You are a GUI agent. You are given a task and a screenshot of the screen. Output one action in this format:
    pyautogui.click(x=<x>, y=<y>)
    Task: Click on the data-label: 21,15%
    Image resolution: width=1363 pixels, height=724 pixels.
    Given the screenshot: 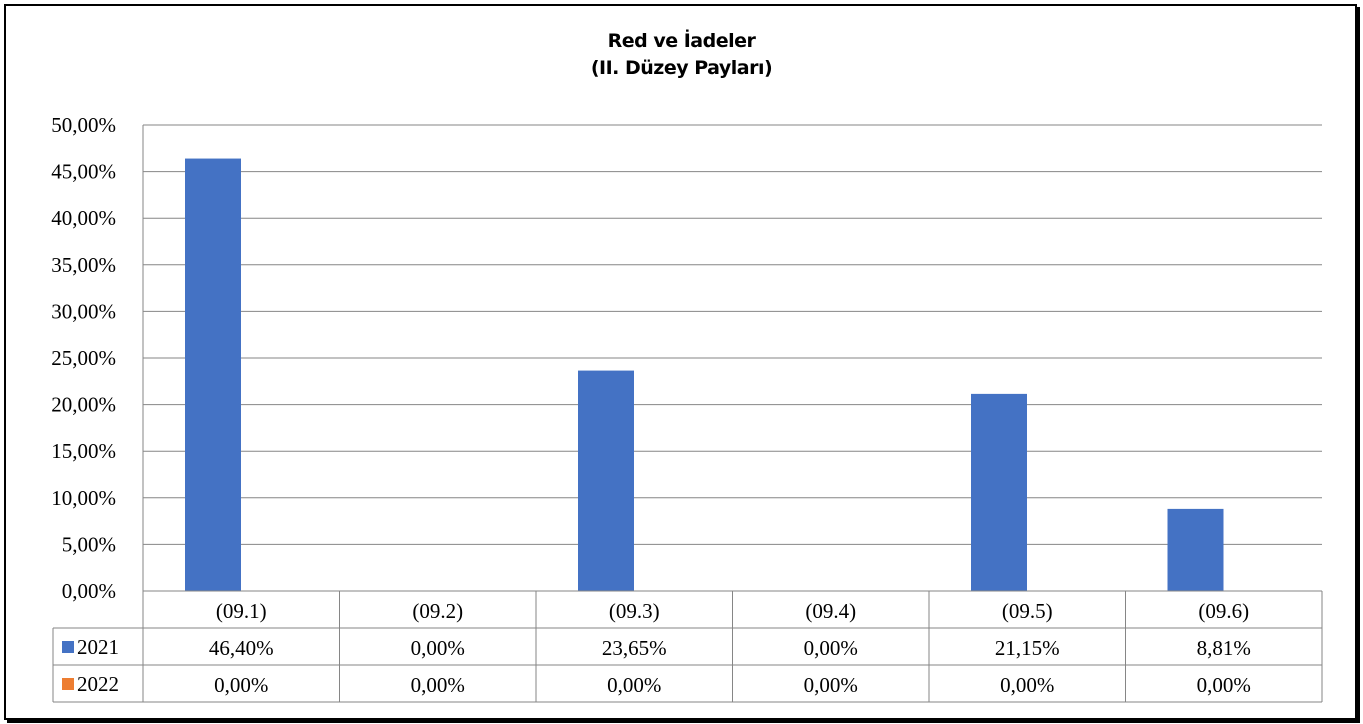 What is the action you would take?
    pyautogui.click(x=1027, y=648)
    